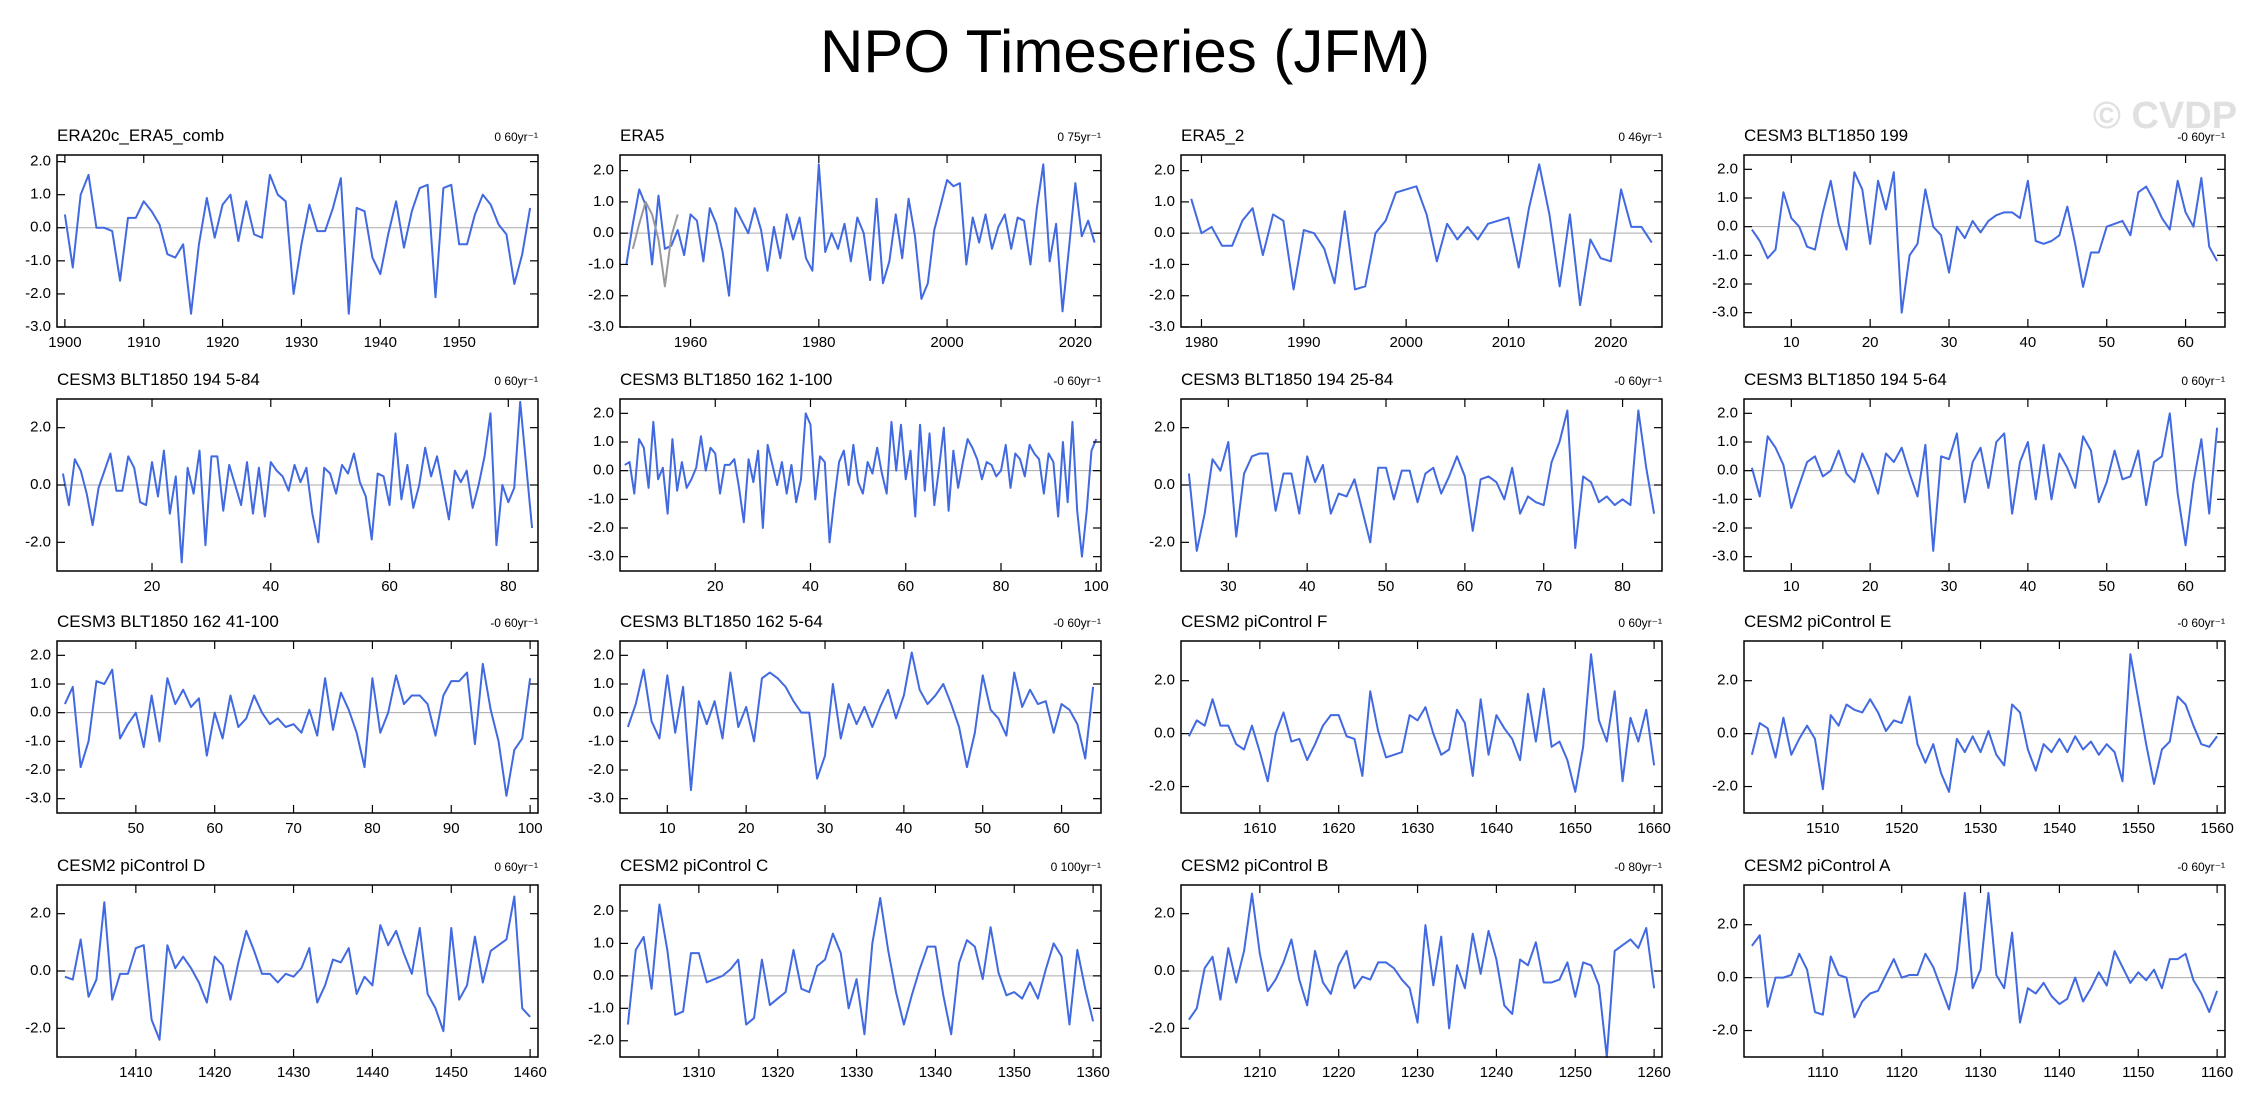 The height and width of the screenshot is (1118, 2250). Describe the element at coordinates (529, 1072) in the screenshot. I see `x-tick-label: 1460` at that location.